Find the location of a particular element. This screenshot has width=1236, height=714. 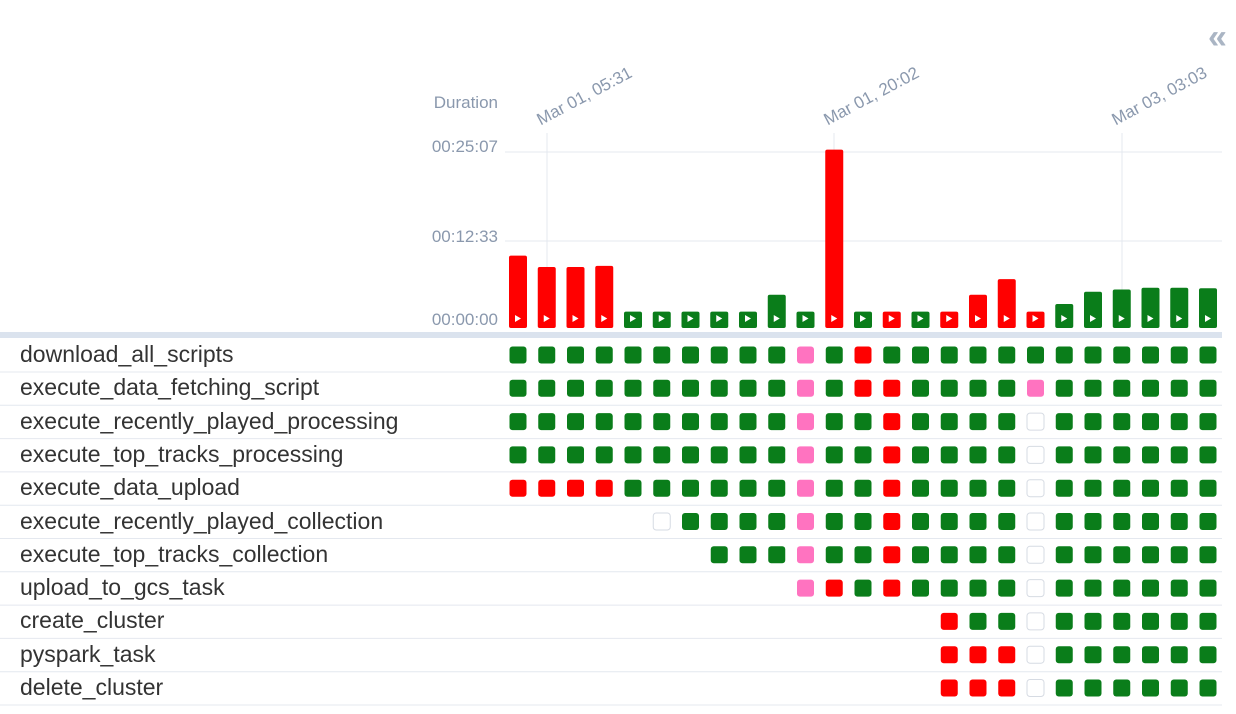

task-name: pyspark_task is located at coordinates (88, 653).